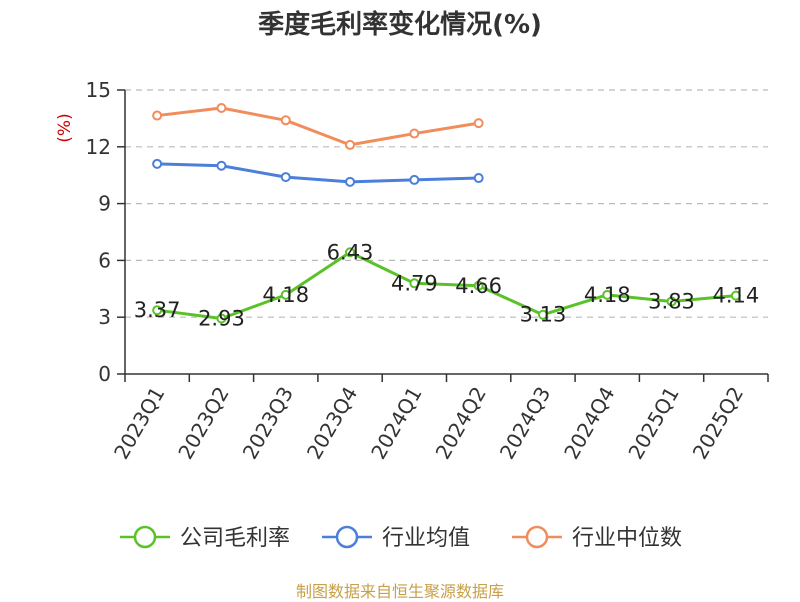  I want to click on x-tick-label: 2024Q2, so click(461, 423).